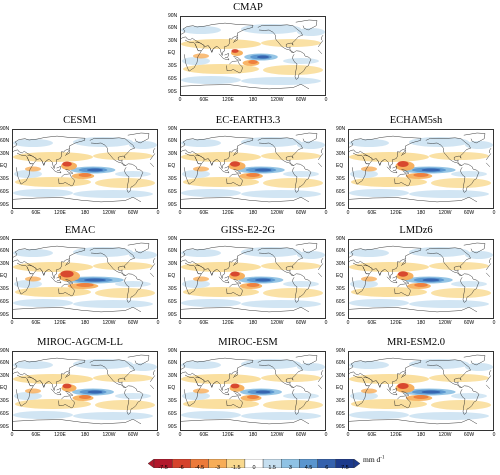  What do you see at coordinates (327, 468) in the screenshot?
I see `colorbar-tick-label: 6` at bounding box center [327, 468].